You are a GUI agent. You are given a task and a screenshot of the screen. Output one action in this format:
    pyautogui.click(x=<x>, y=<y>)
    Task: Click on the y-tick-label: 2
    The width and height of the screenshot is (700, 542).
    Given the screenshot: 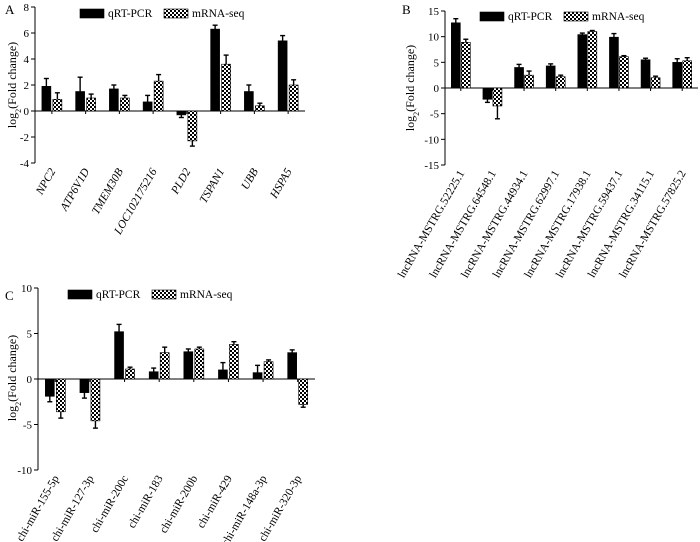 What is the action you would take?
    pyautogui.click(x=27, y=86)
    